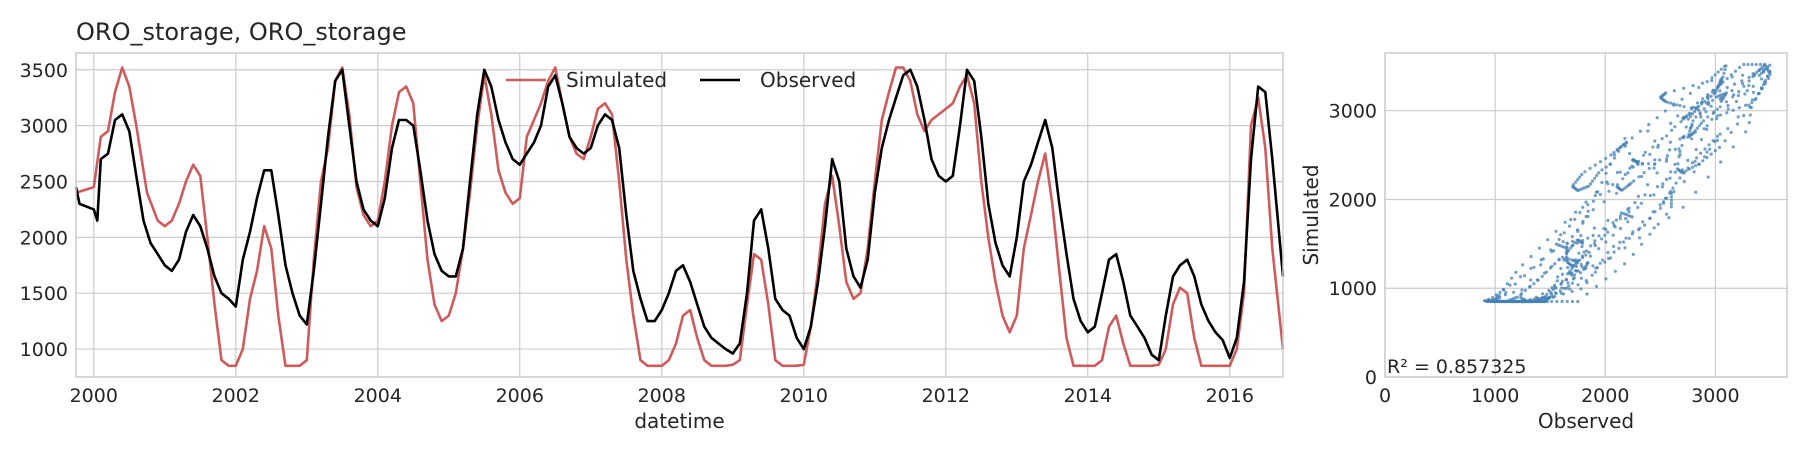 The height and width of the screenshot is (450, 1800). What do you see at coordinates (1371, 378) in the screenshot?
I see `scatter-y-tick-label: 0` at bounding box center [1371, 378].